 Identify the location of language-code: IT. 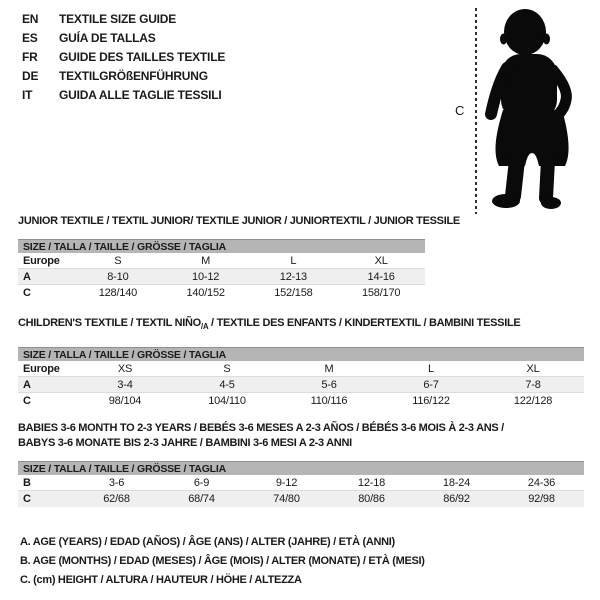
(27, 95).